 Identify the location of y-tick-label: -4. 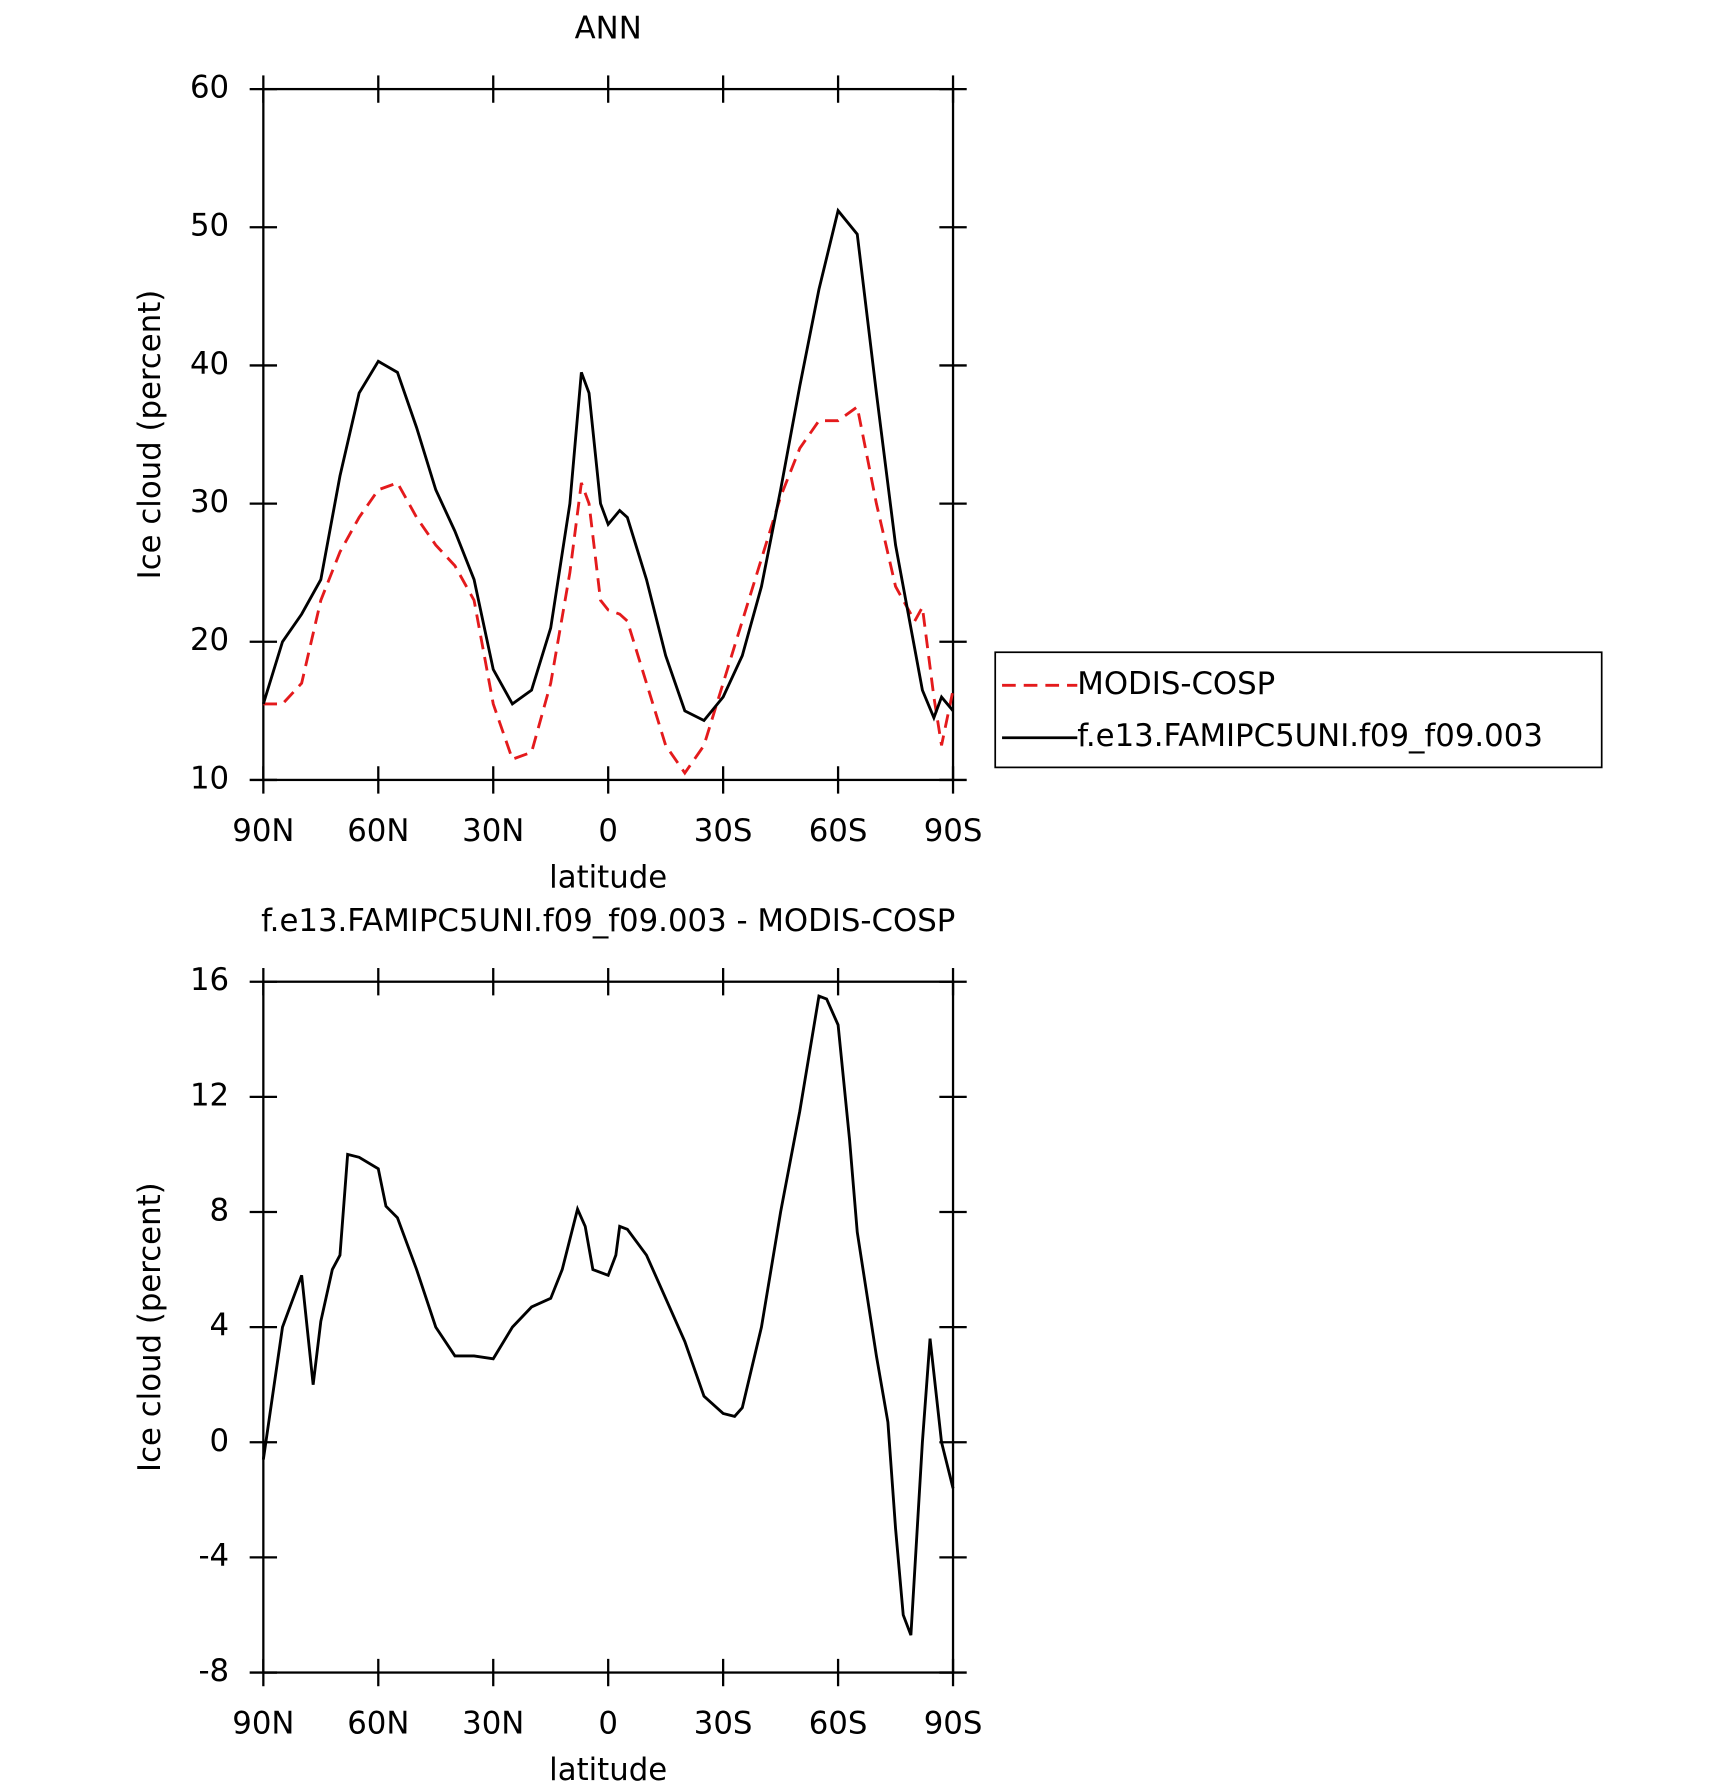
(213, 1556).